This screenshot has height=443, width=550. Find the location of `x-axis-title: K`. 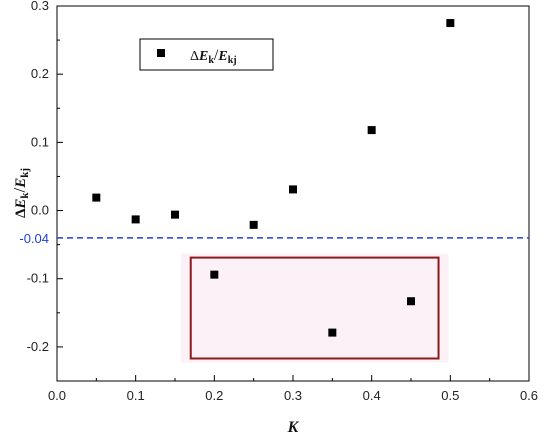

x-axis-title: K is located at coordinates (293, 427).